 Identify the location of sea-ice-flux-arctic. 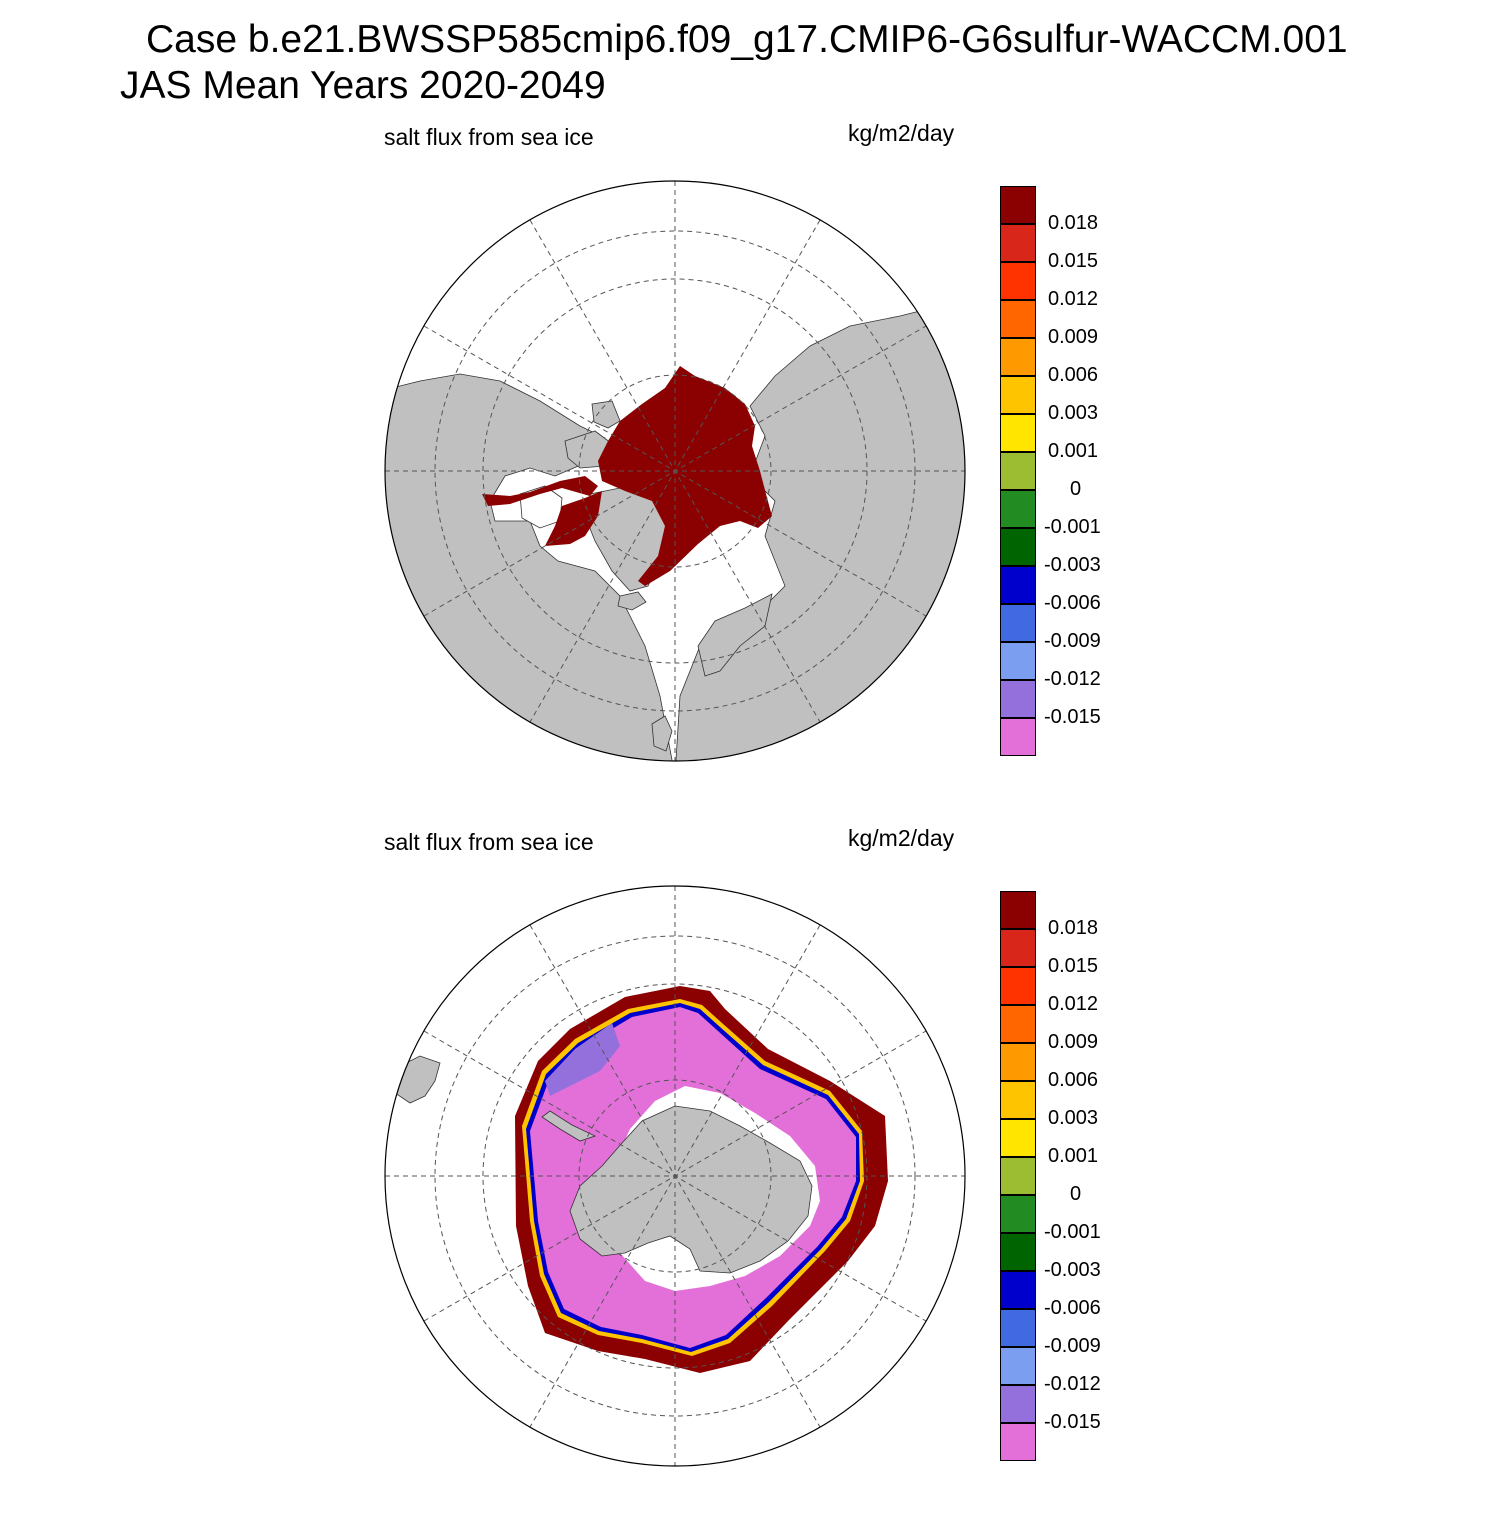
(685, 476).